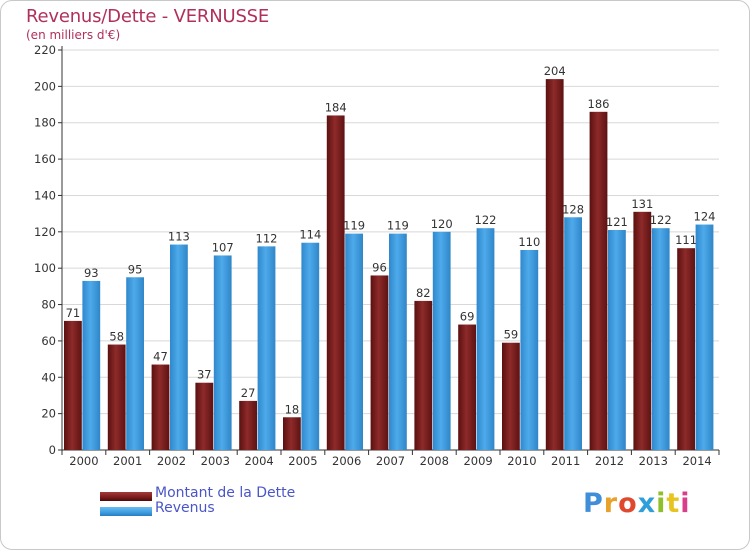 The image size is (750, 550). I want to click on data-label-dette: 184, so click(336, 107).